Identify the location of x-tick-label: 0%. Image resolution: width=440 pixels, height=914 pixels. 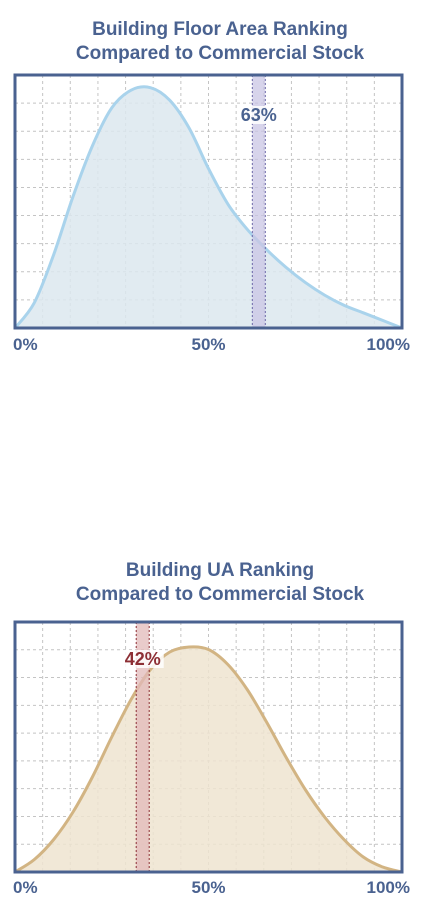
(25, 887).